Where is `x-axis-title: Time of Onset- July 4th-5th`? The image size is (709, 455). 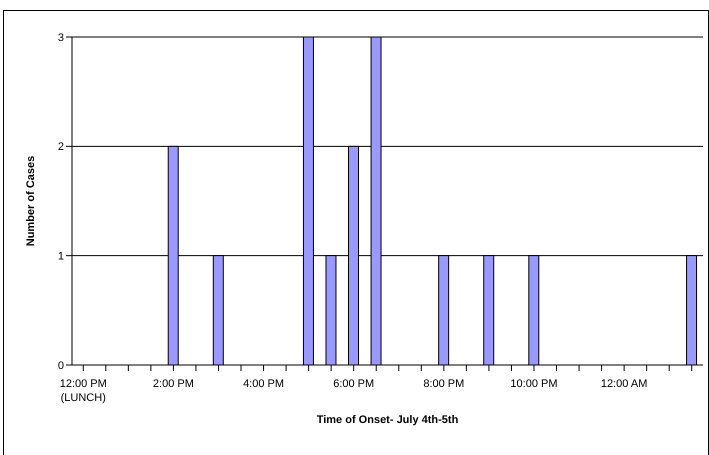
x-axis-title: Time of Onset- July 4th-5th is located at coordinates (387, 420).